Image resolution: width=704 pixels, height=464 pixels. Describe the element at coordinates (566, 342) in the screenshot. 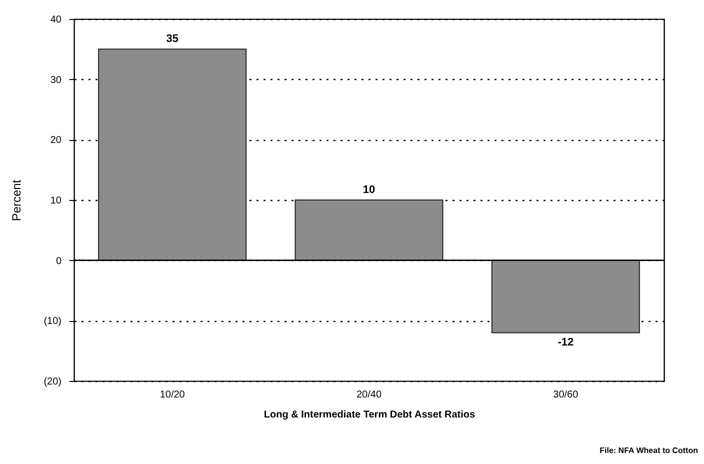

I see `data-label: -12` at that location.